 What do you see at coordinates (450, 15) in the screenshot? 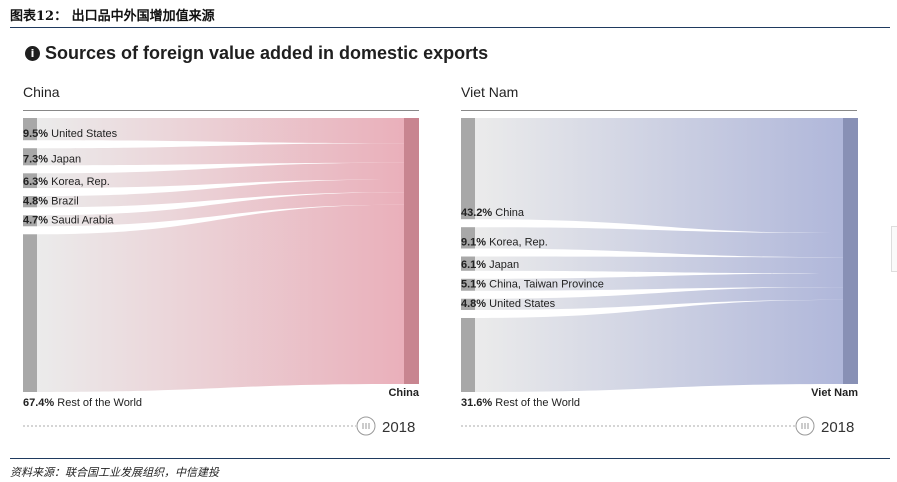
I see `figure-header: 图表12： 出口品中外国增加值来源` at bounding box center [450, 15].